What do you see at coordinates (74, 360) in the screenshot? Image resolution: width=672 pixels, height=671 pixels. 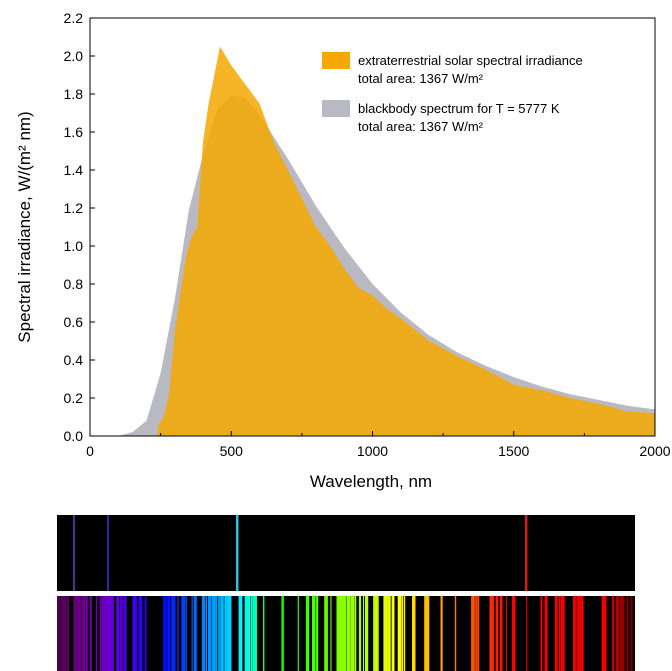 I see `y-tick-label: 0.4` at bounding box center [74, 360].